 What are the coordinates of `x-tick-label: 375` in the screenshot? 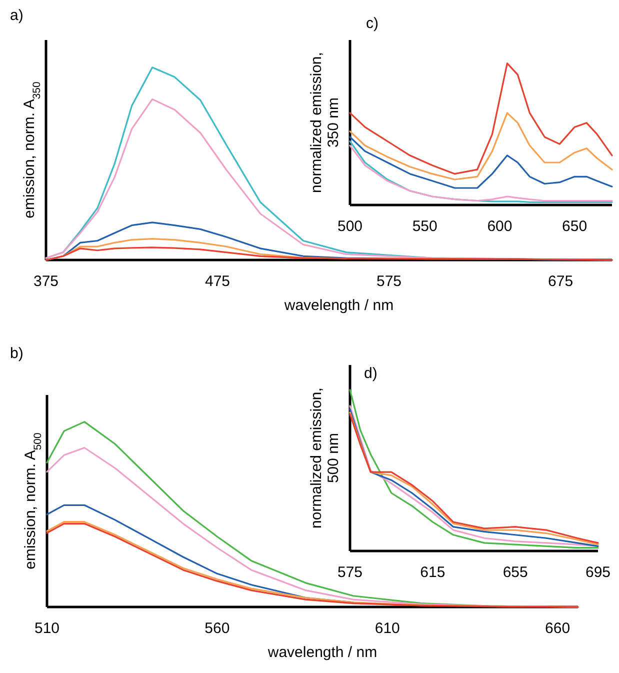 It's located at (46, 281).